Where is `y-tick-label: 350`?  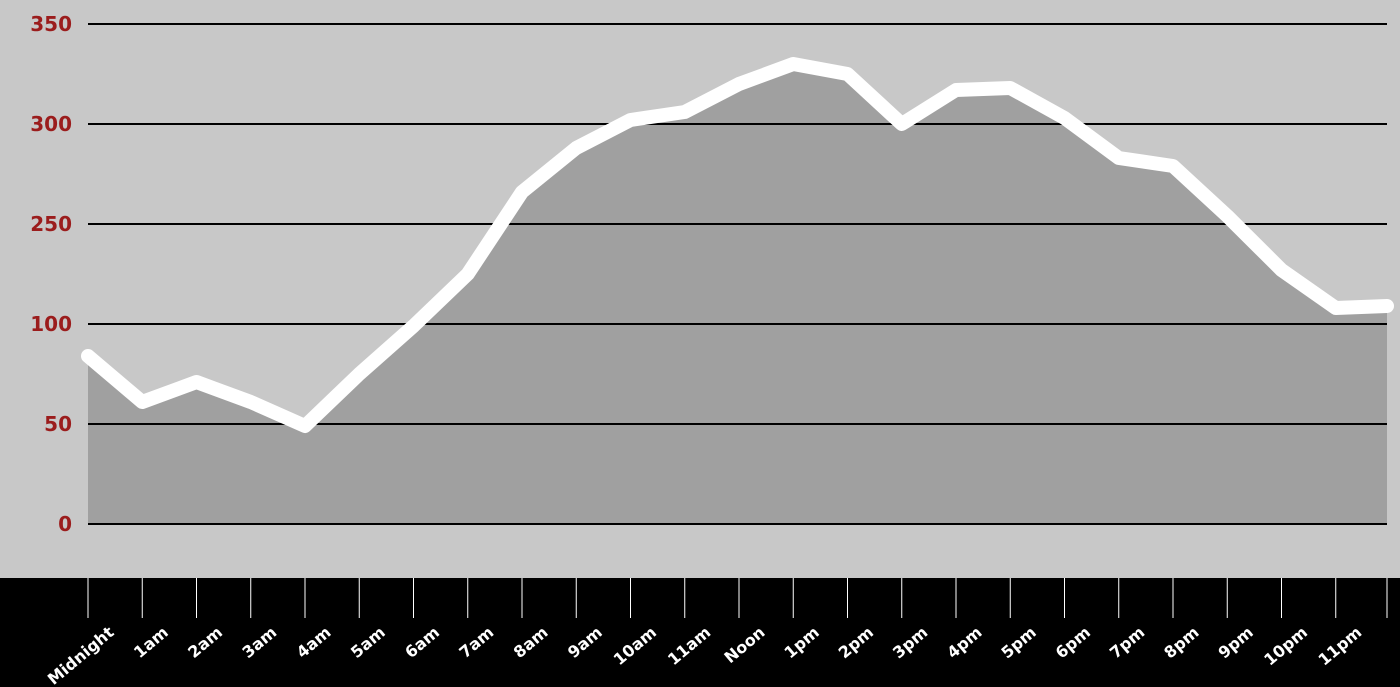
y-tick-label: 350 is located at coordinates (51, 24).